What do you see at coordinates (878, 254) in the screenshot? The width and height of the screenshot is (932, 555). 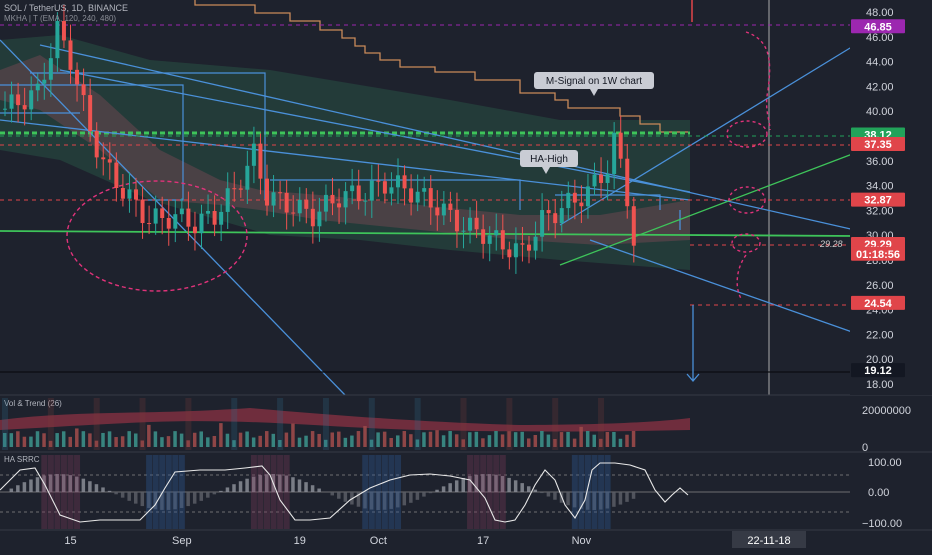 I see `price-tag: 01:18:56` at bounding box center [878, 254].